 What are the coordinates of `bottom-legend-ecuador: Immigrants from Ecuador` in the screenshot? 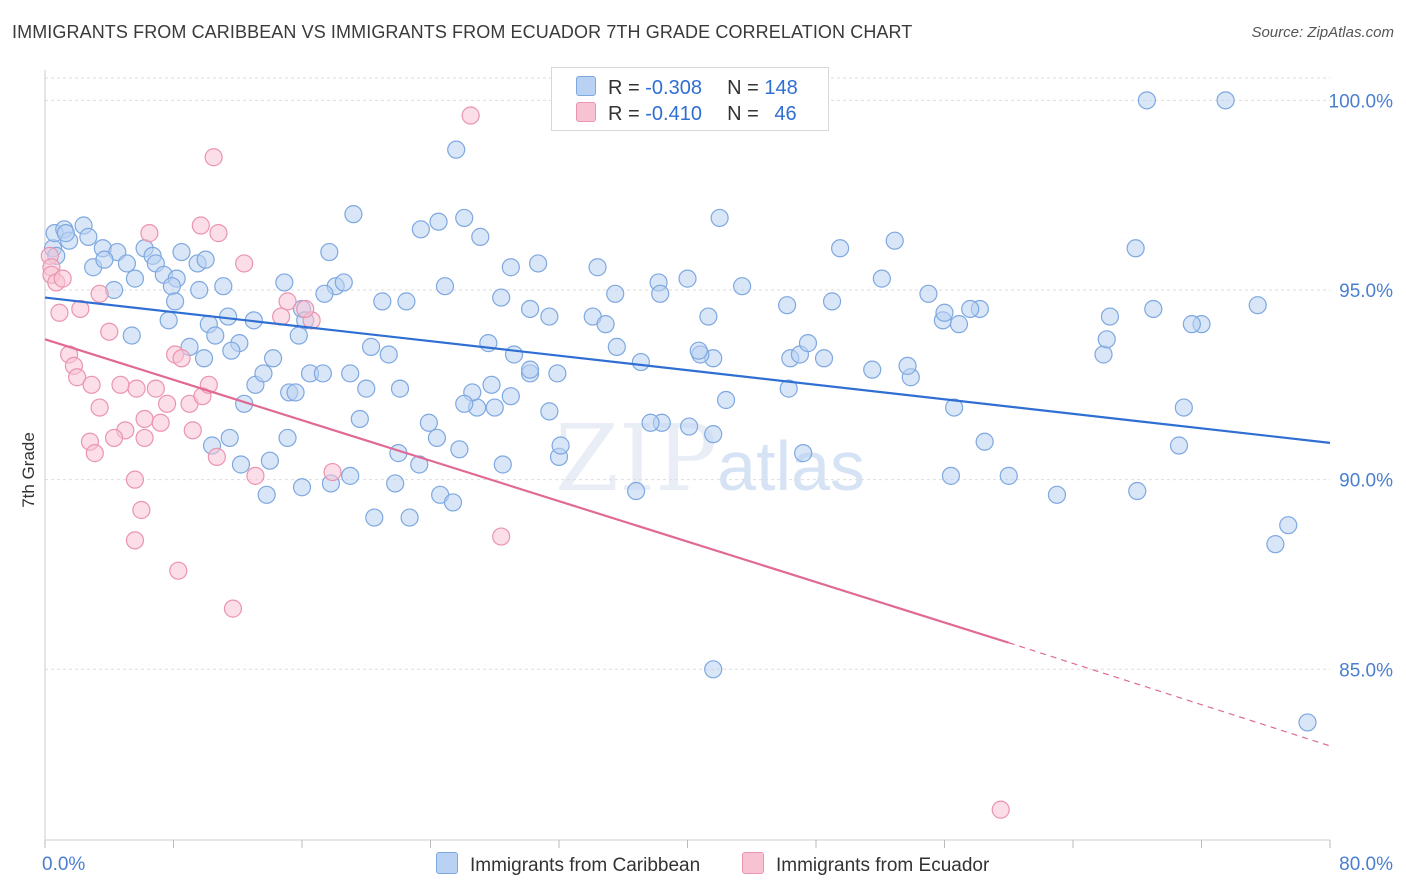 It's located at (865, 864).